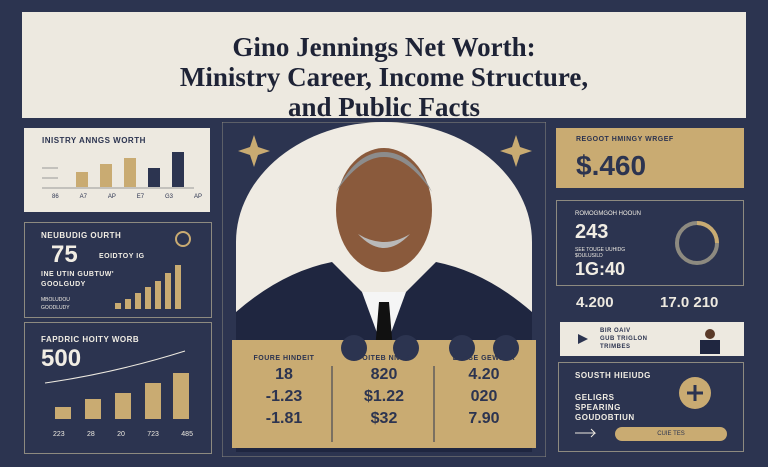 The height and width of the screenshot is (467, 768). Describe the element at coordinates (78, 274) in the screenshot. I see `text: INE UTIN GUBTUW'` at that location.